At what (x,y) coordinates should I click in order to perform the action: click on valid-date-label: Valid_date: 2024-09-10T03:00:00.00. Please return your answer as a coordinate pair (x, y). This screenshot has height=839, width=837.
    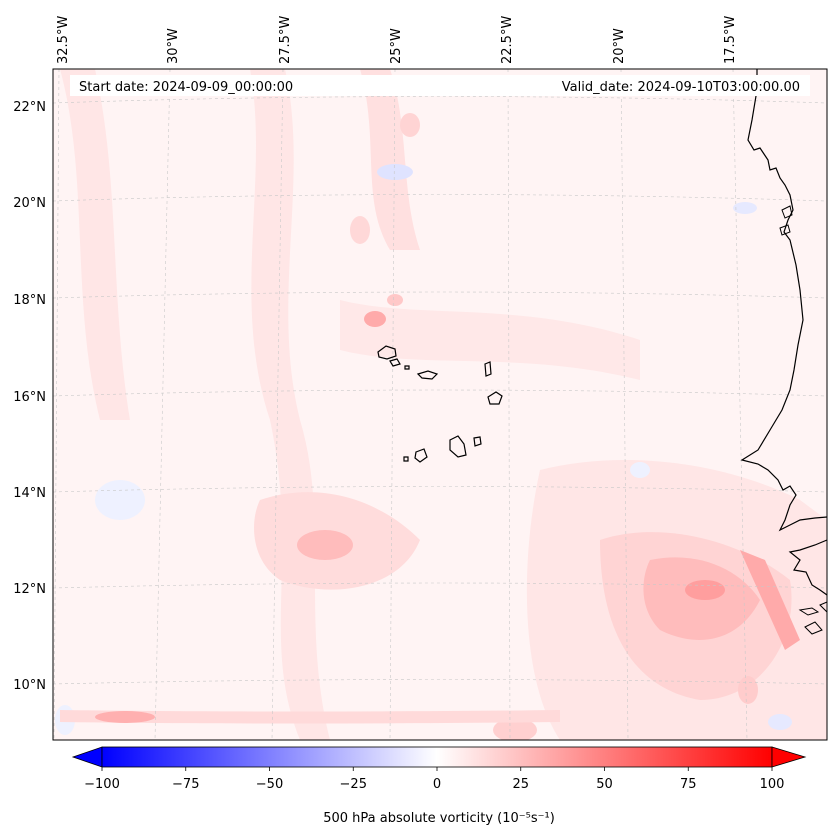
    Looking at the image, I should click on (681, 87).